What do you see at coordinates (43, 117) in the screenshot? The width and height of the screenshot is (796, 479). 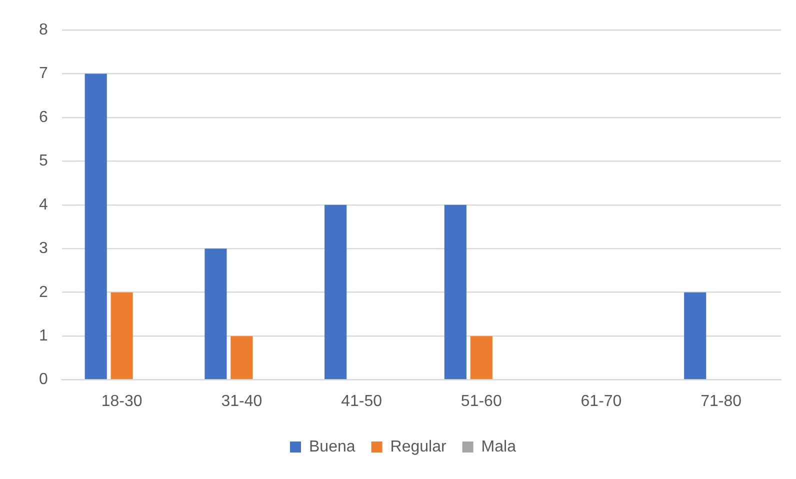 I see `y-tick-label: 6` at bounding box center [43, 117].